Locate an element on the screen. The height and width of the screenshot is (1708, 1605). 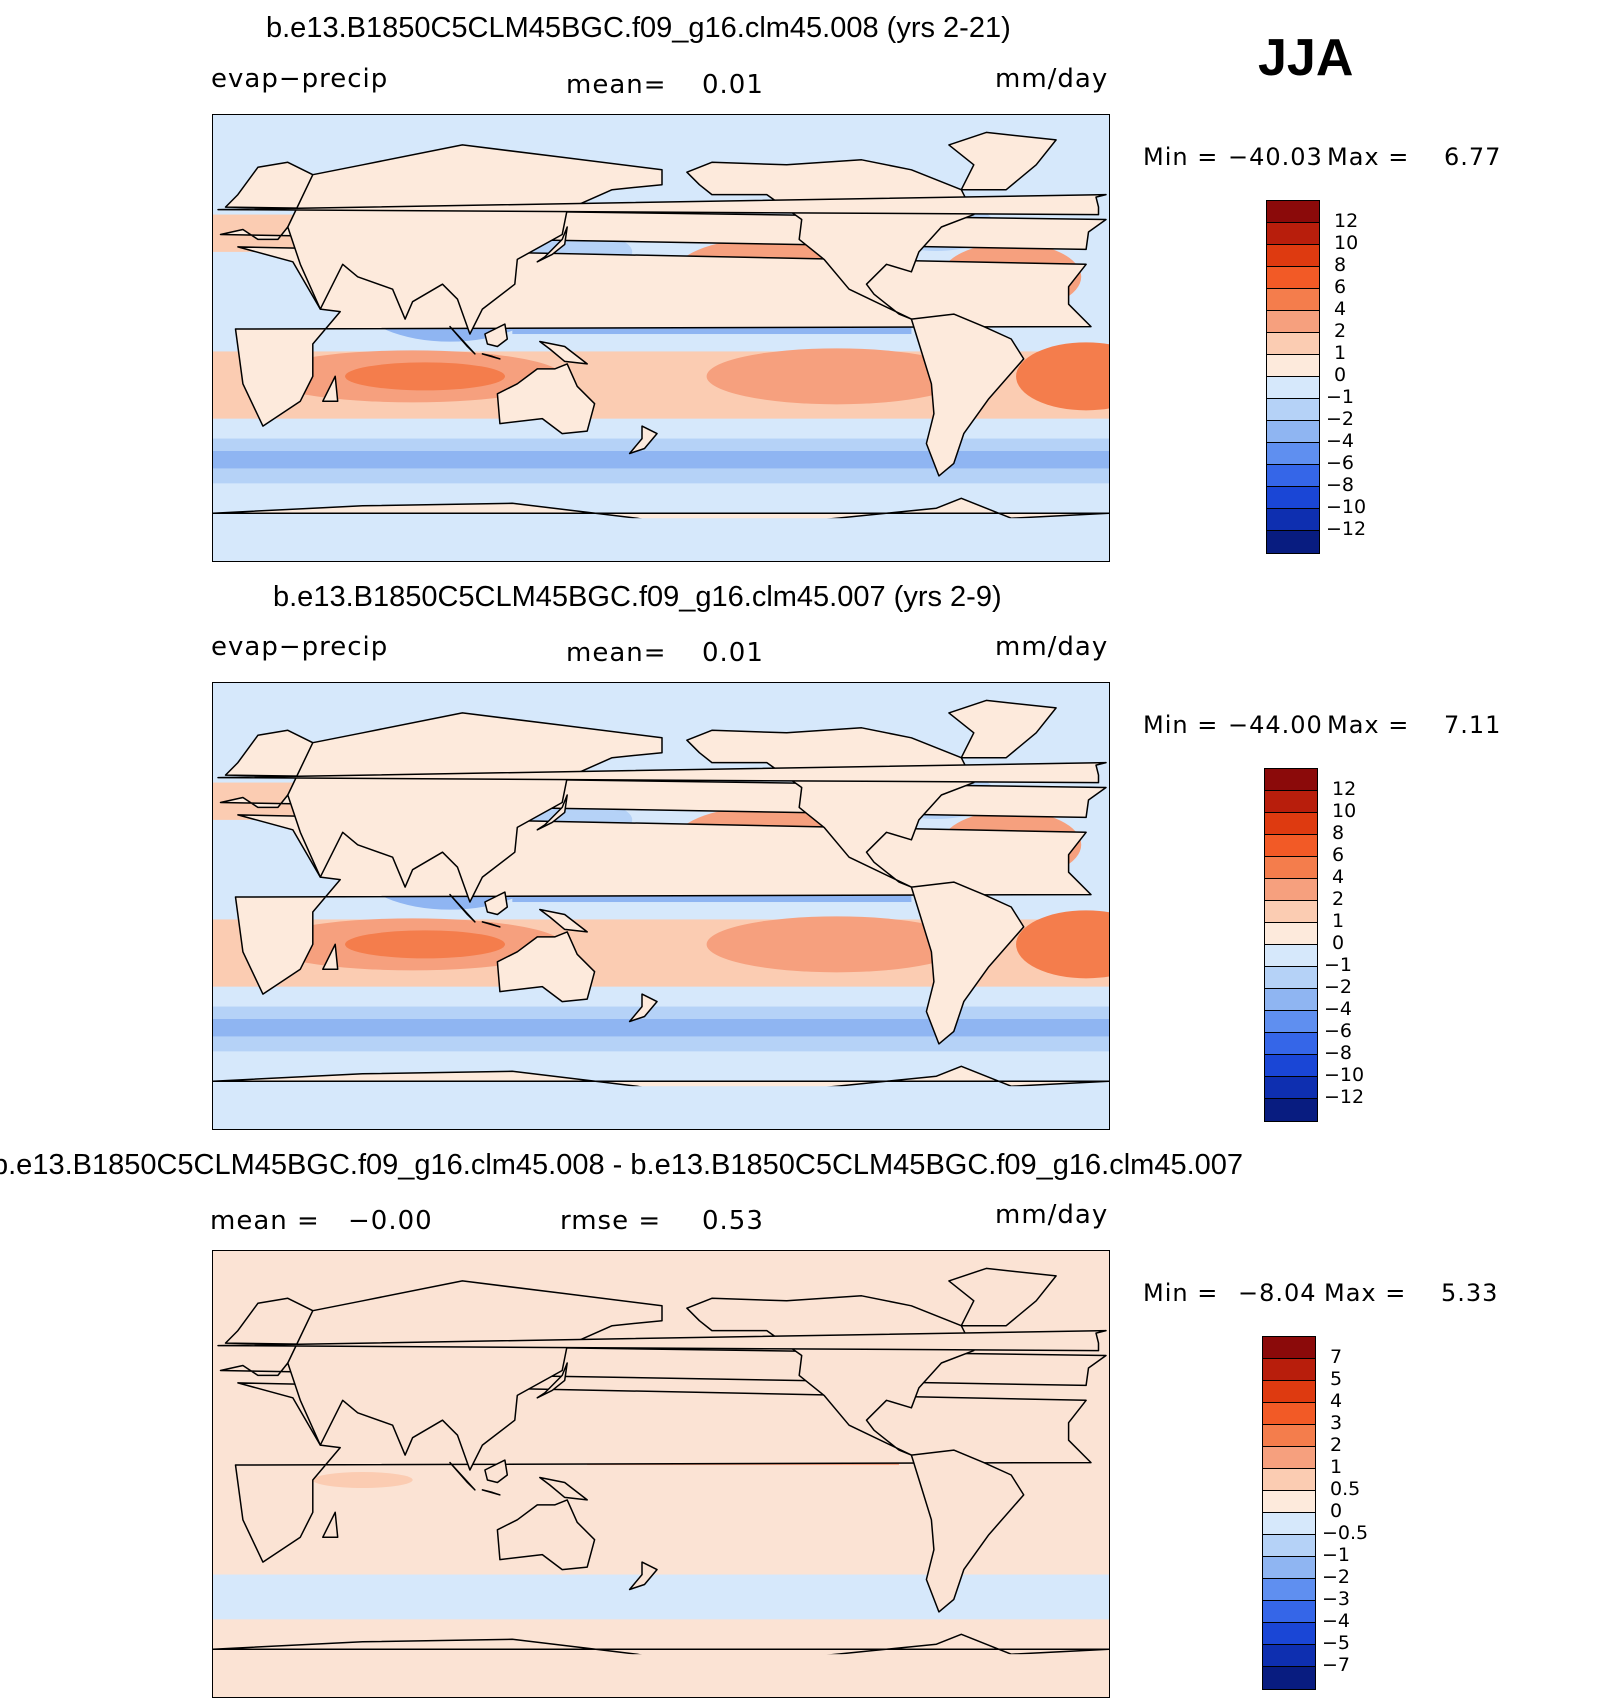
panel-3-units: mm/day is located at coordinates (1052, 1215).